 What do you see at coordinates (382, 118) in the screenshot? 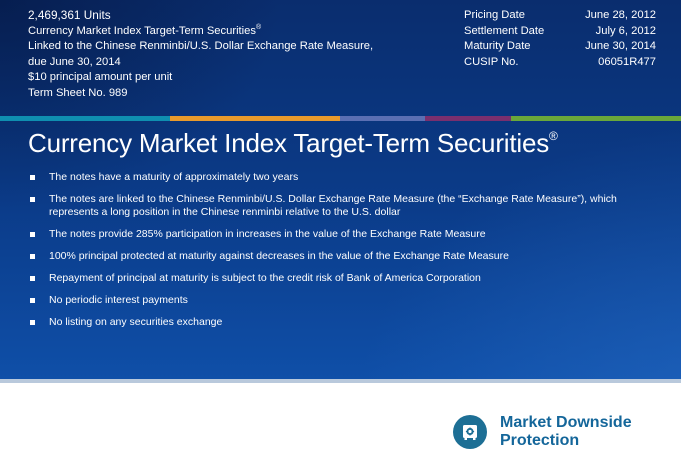
I see `strip-segment-blue` at bounding box center [382, 118].